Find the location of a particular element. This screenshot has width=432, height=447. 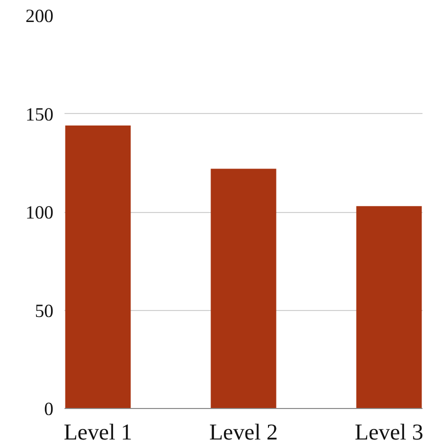

y-tick-label: 50 is located at coordinates (44, 311).